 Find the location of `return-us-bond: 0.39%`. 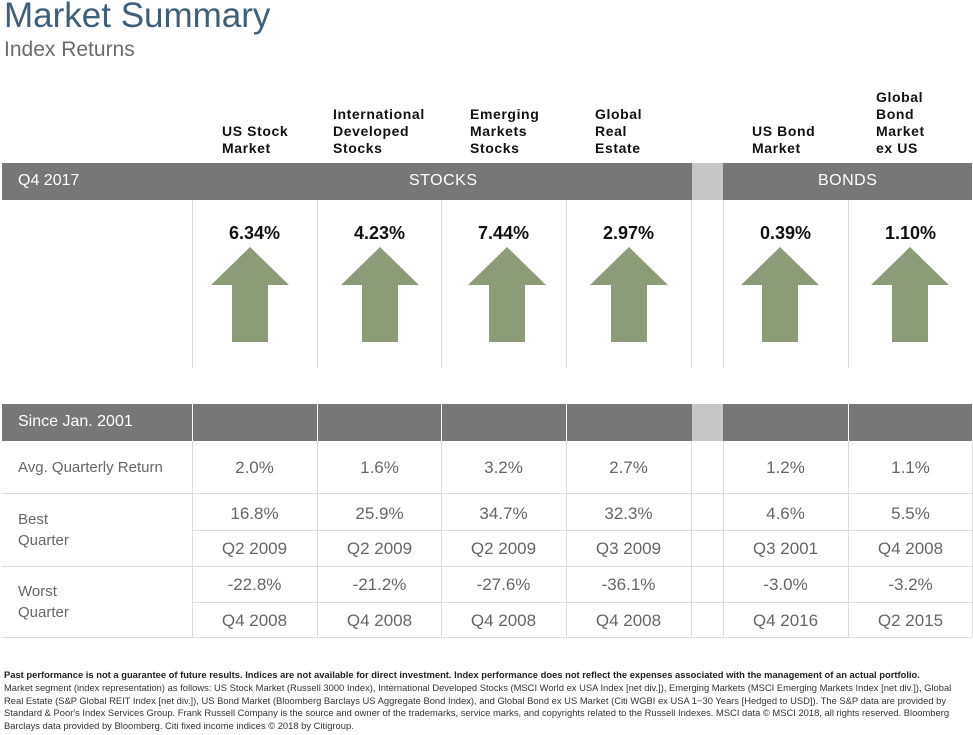

return-us-bond: 0.39% is located at coordinates (785, 233).